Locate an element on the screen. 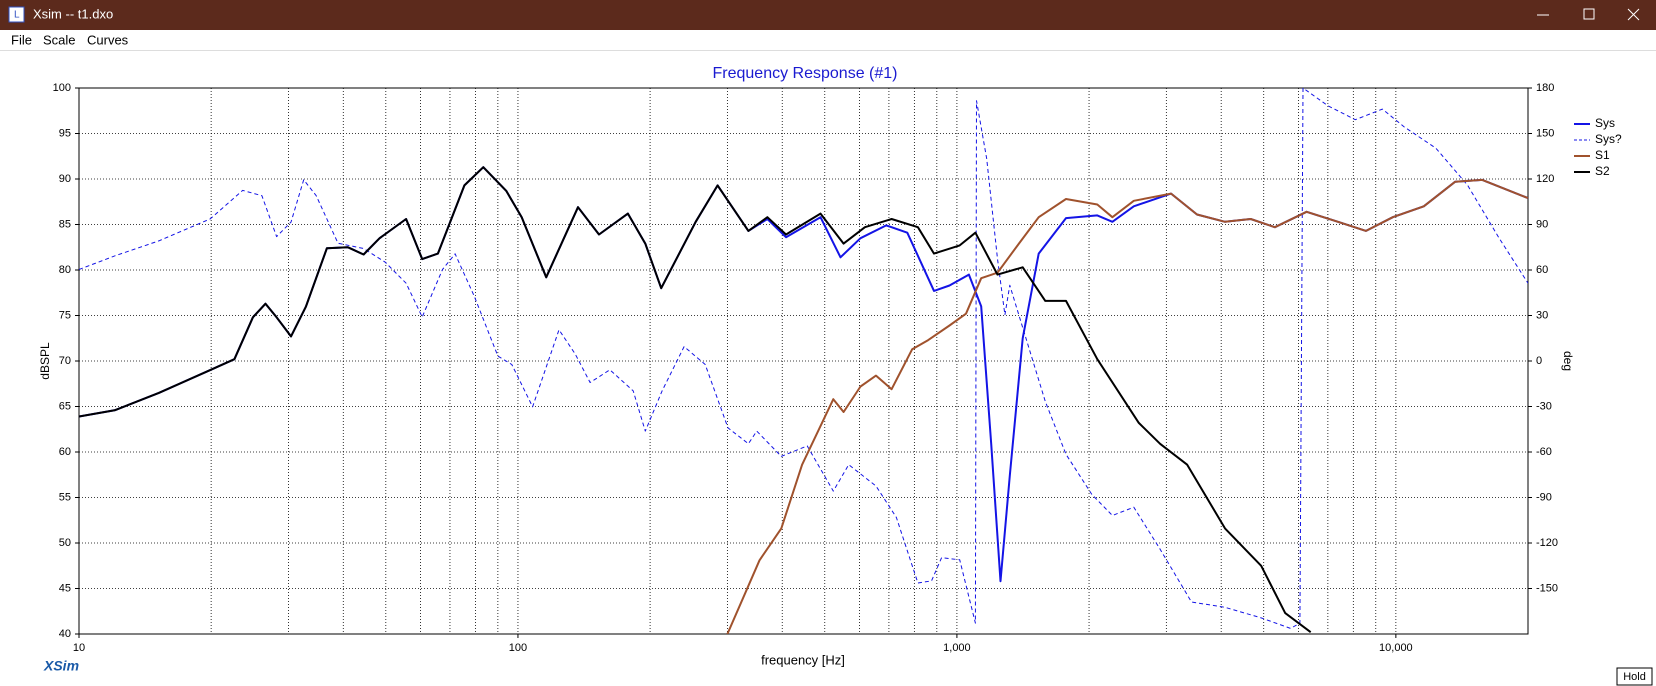 This screenshot has width=1656, height=686. window-title: Xsim -- t1.dxo is located at coordinates (73, 13).